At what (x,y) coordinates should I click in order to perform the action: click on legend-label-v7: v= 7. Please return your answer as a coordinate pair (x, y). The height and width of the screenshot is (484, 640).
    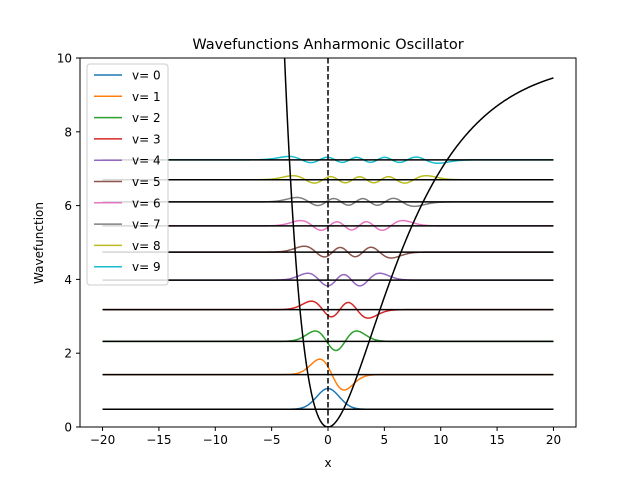
    Looking at the image, I should click on (146, 225).